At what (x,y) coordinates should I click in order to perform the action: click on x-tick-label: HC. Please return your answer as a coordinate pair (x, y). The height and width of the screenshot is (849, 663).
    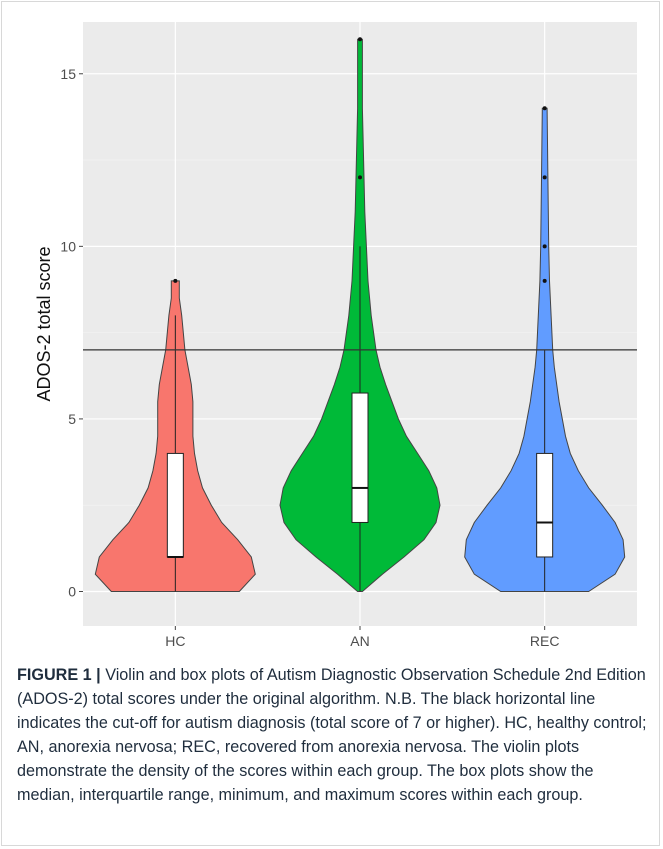
    Looking at the image, I should click on (175, 641).